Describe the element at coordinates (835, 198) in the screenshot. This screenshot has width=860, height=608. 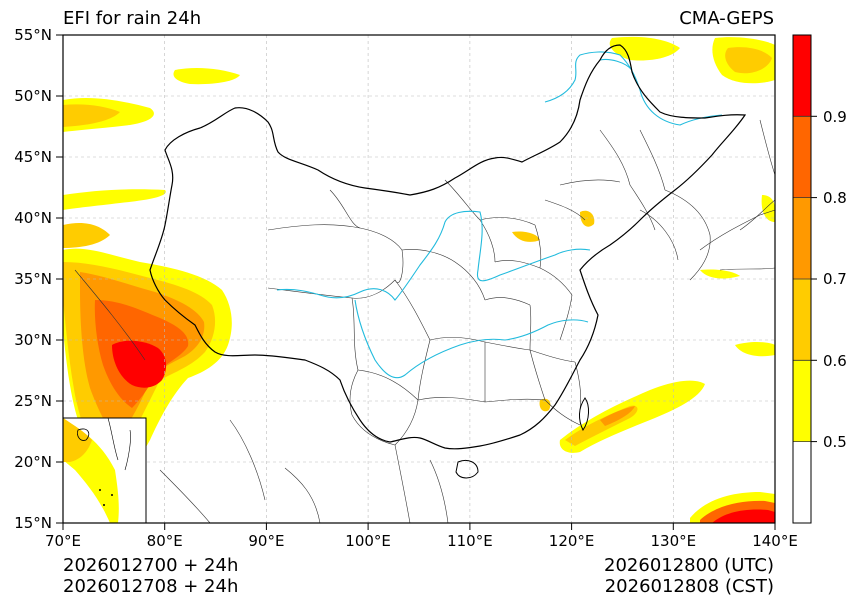
I see `colorbar-label: 0.8` at that location.